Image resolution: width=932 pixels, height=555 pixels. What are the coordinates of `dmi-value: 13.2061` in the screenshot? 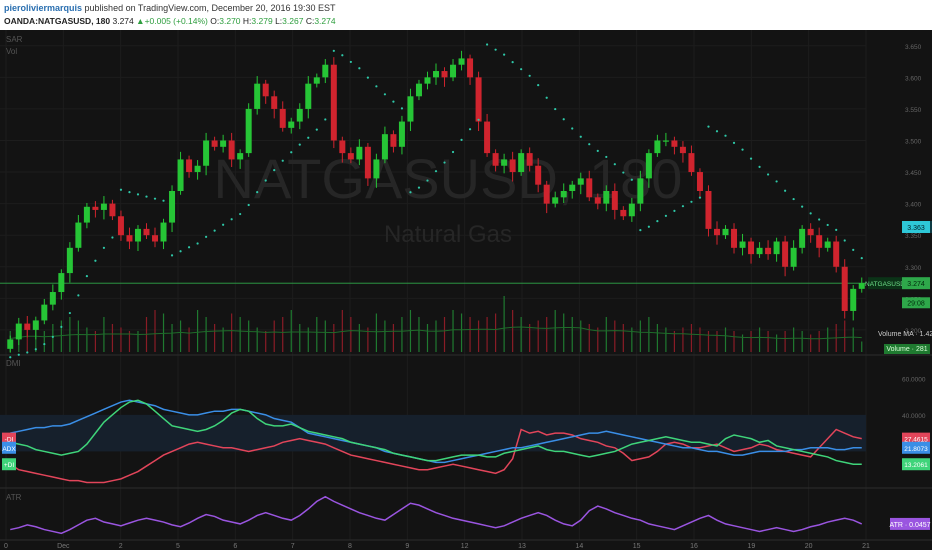 It's located at (916, 465).